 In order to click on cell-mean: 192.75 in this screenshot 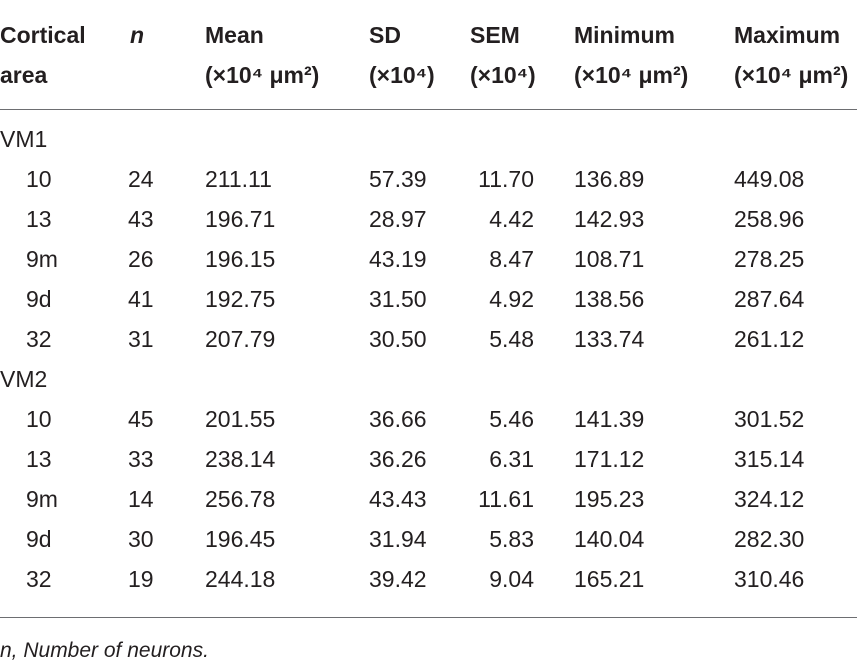, I will do `click(240, 299)`.